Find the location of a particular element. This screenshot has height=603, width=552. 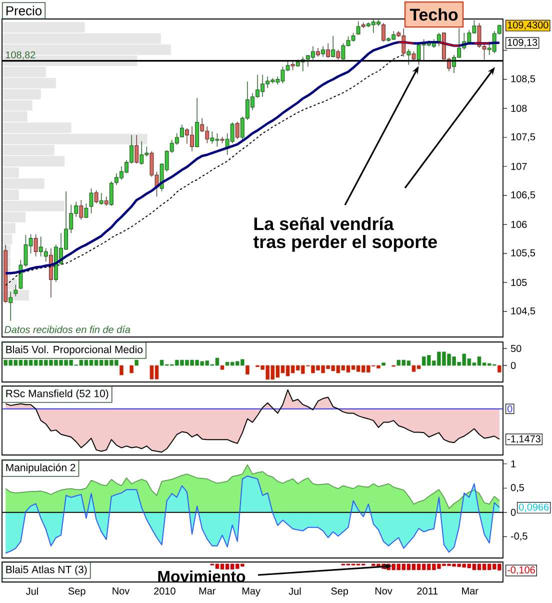

y-tick-label: 107 is located at coordinates (519, 166).